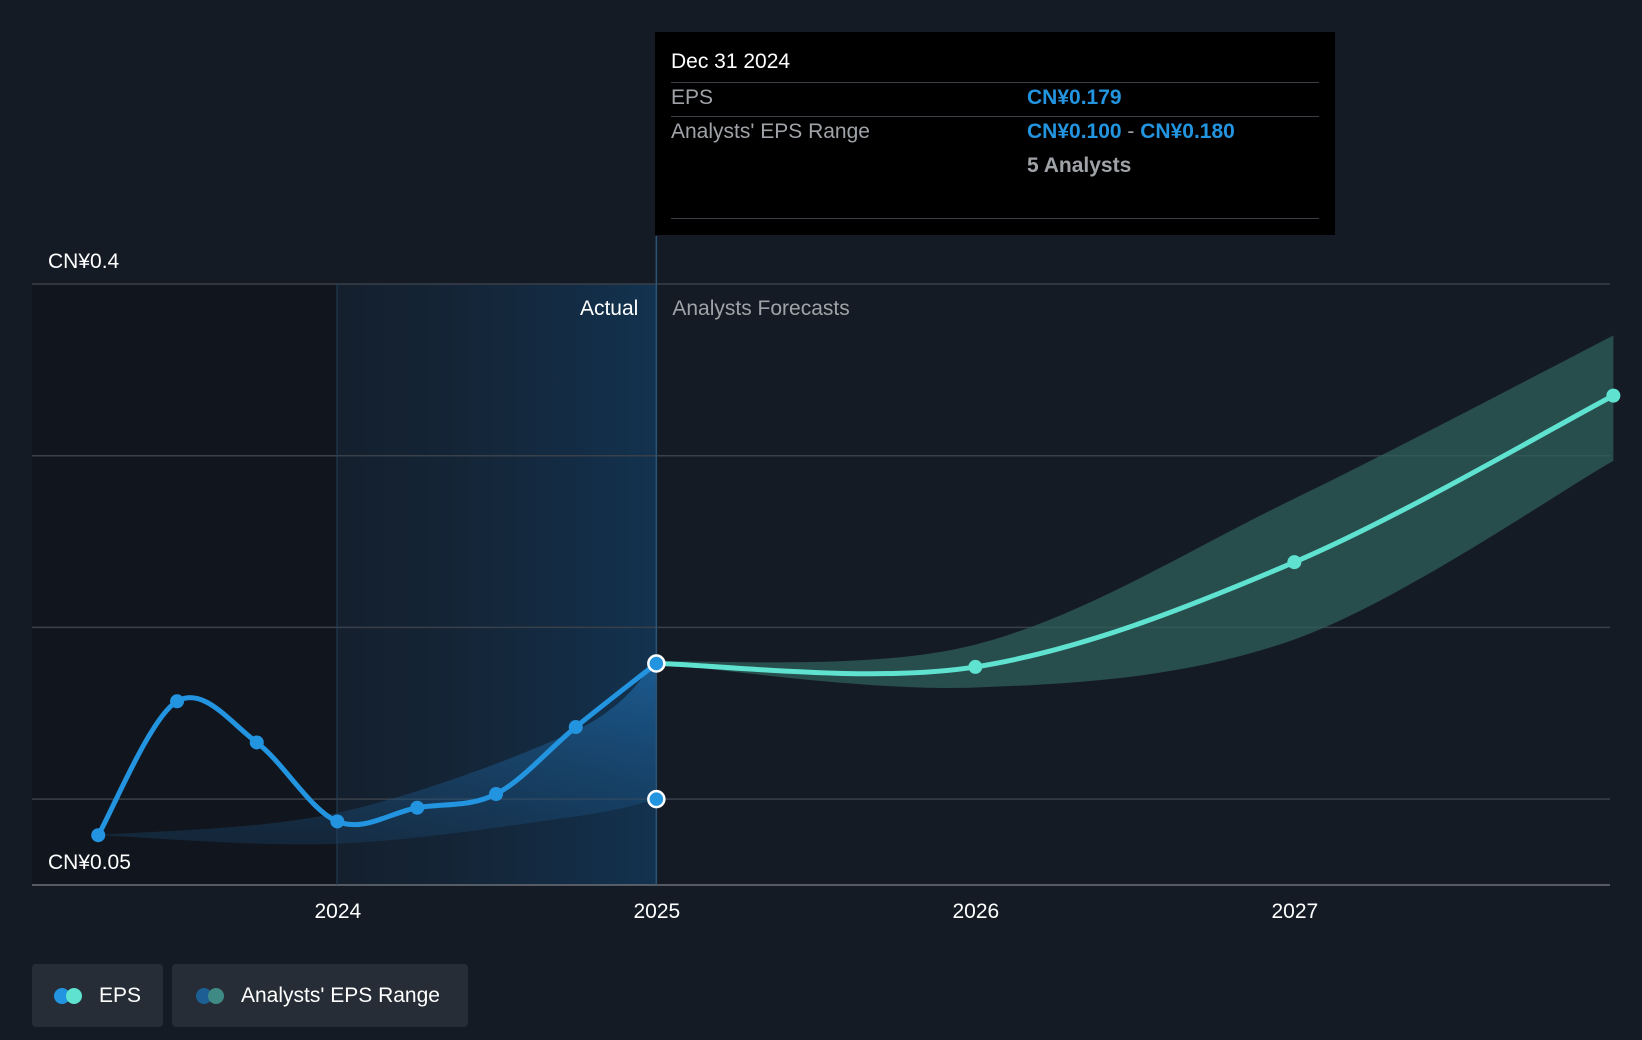 Image resolution: width=1642 pixels, height=1040 pixels. What do you see at coordinates (340, 995) in the screenshot?
I see `legend-range-label: Analysts' EPS Range` at bounding box center [340, 995].